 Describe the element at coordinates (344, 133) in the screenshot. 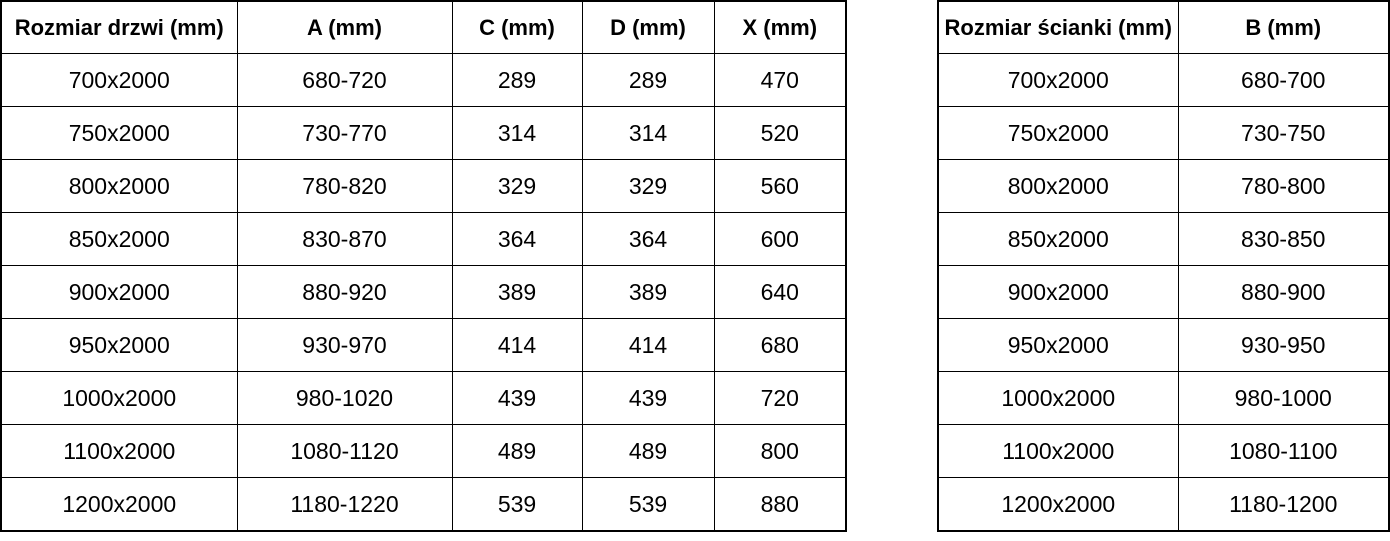

I see `table-cell: 730-770` at that location.